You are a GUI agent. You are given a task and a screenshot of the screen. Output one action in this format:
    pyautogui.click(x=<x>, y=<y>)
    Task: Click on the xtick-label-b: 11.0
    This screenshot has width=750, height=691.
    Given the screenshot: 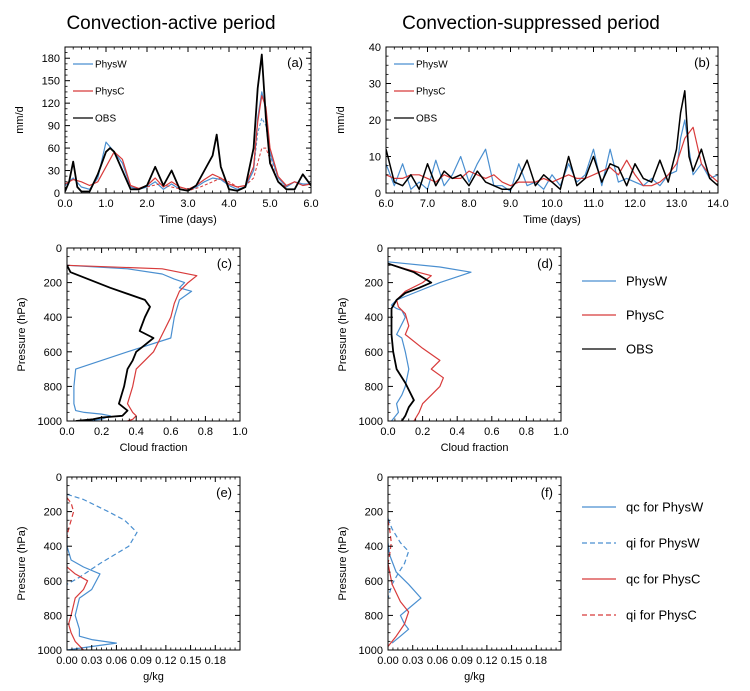 What is the action you would take?
    pyautogui.click(x=593, y=204)
    